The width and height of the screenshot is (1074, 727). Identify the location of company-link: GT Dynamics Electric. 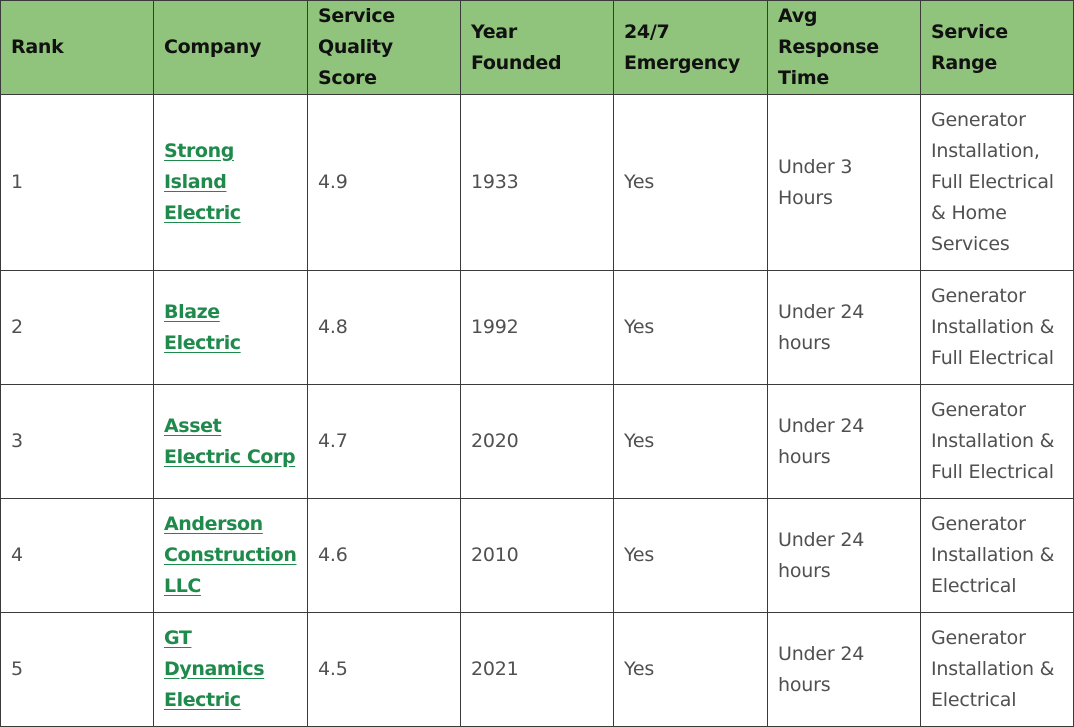
(214, 669).